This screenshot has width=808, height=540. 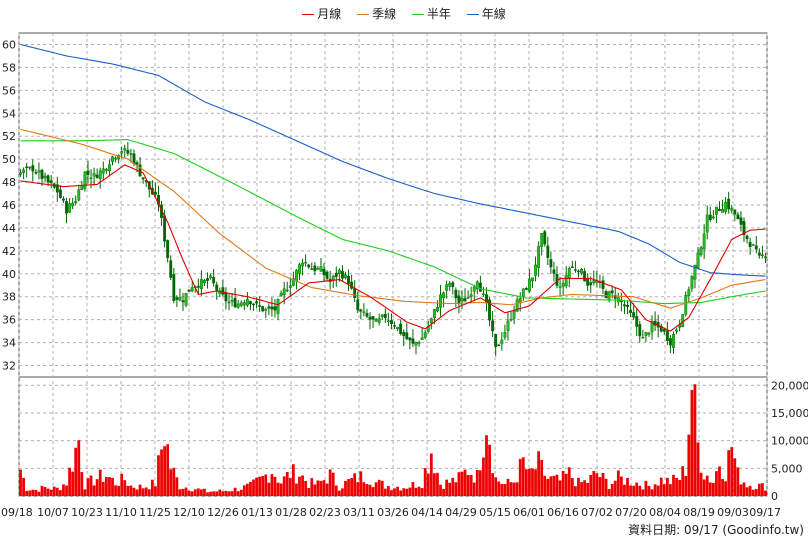 I want to click on date-tick-label: 04/14, so click(x=427, y=512).